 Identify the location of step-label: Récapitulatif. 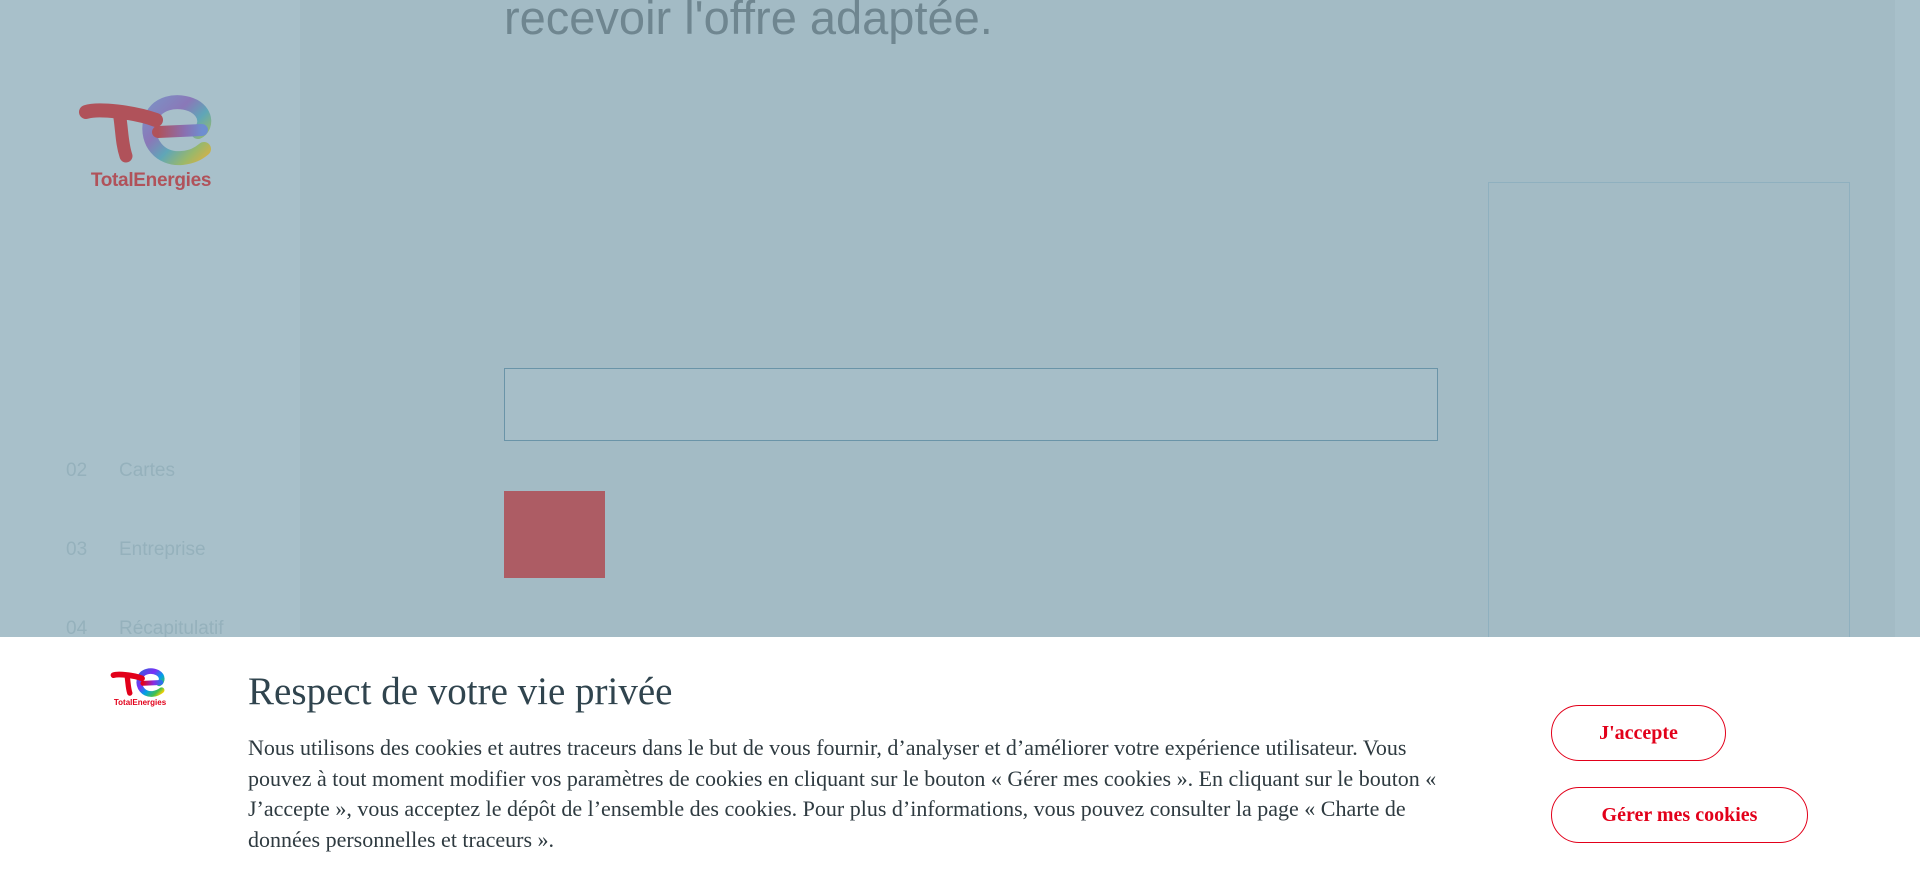
(171, 628).